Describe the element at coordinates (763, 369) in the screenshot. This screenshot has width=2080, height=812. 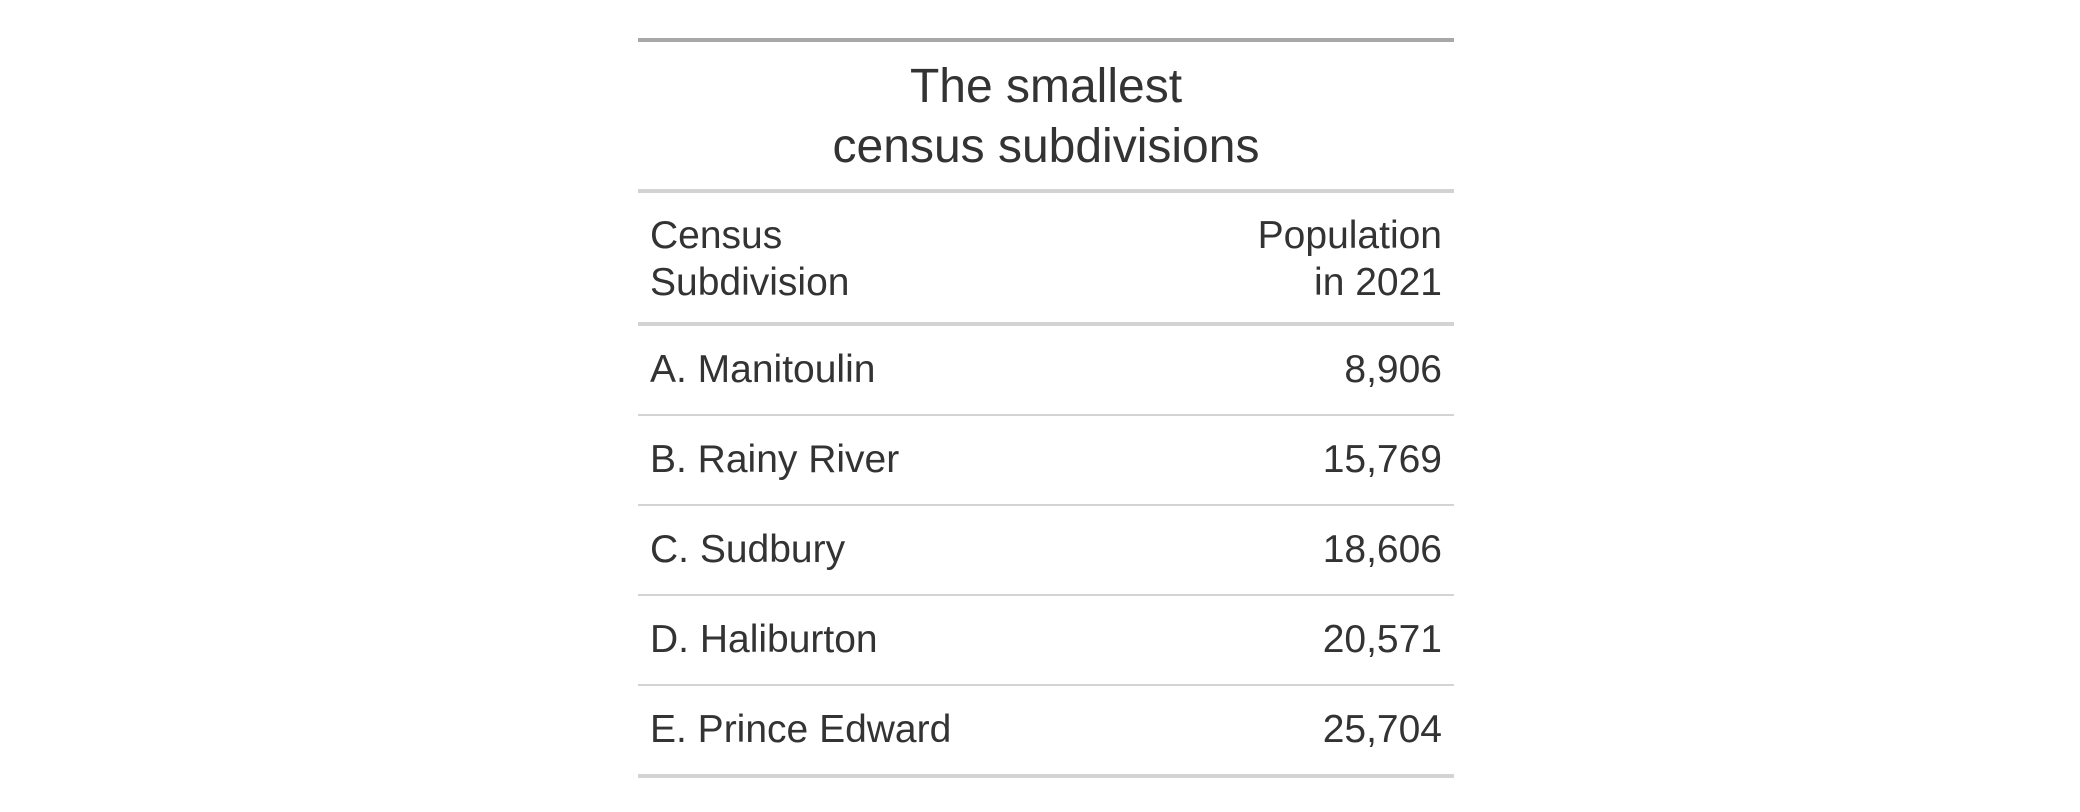
I see `subdivision-name-cell: A. Manitoulin` at that location.